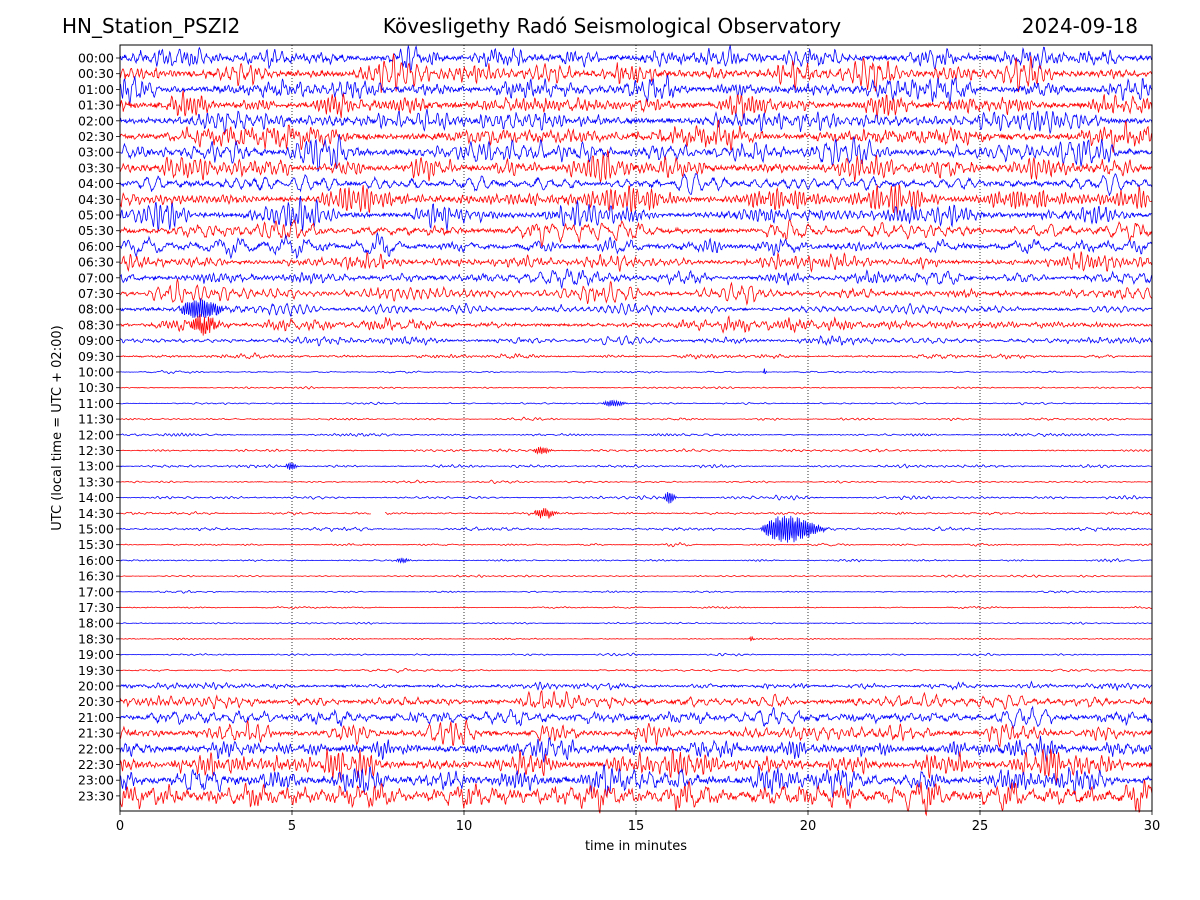 This screenshot has width=1200, height=900. I want to click on y-tick-label-1830: 18:30, so click(96, 638).